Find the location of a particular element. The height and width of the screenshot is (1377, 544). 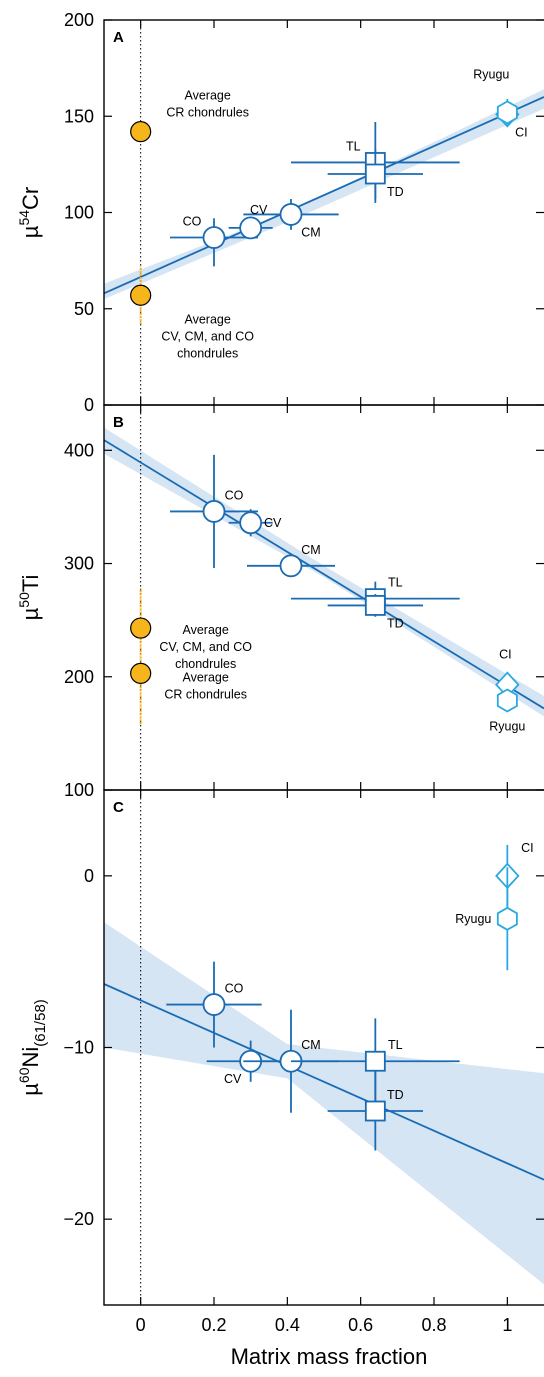

marker-tl is located at coordinates (375, 1061).